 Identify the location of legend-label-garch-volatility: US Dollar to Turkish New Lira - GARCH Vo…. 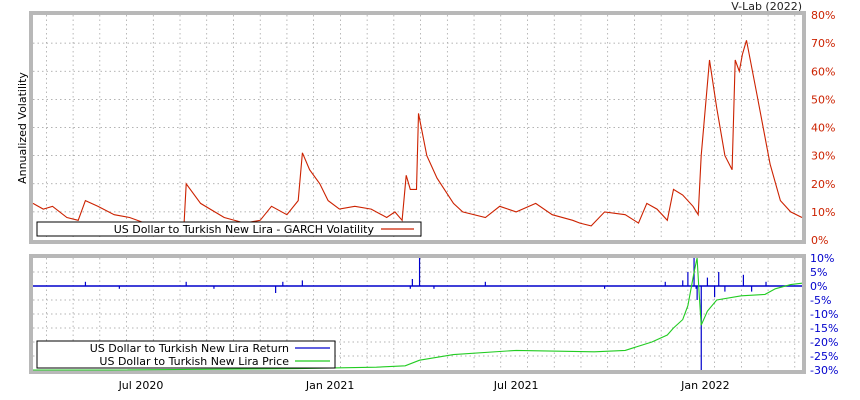
(244, 229).